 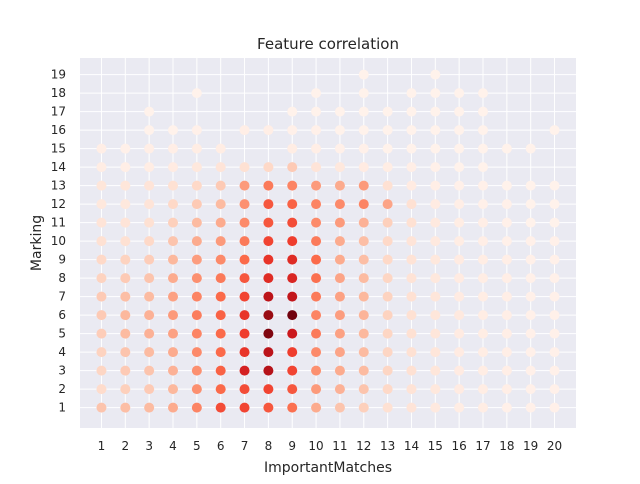 What do you see at coordinates (62, 352) in the screenshot?
I see `y-tick-label: 4` at bounding box center [62, 352].